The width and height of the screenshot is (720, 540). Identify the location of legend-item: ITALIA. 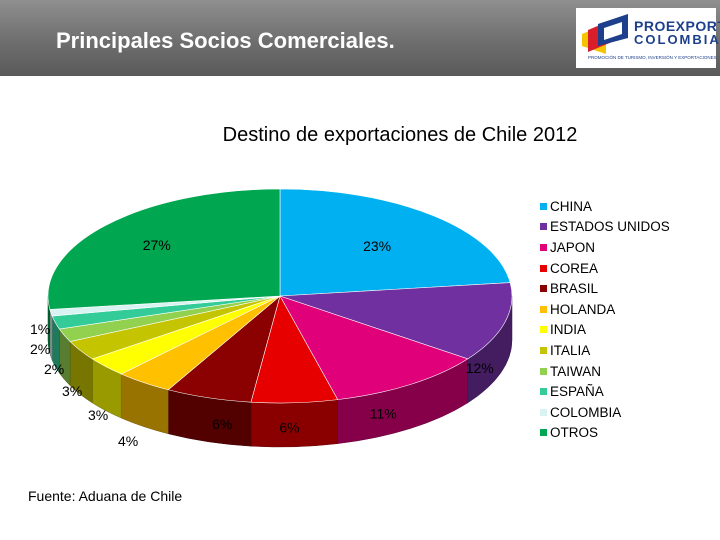
(605, 350).